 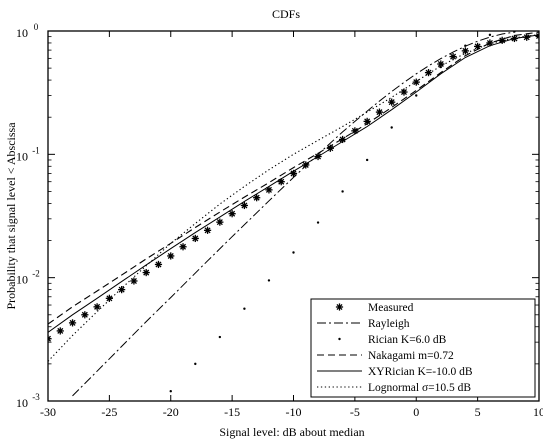 I want to click on legend-label: Rayleigh, so click(x=389, y=324).